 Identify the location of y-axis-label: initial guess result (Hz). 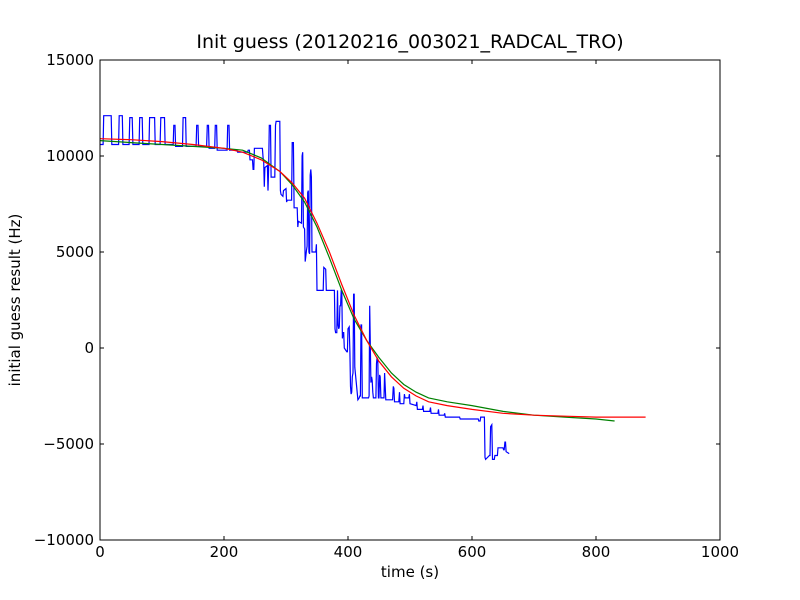
(15, 300).